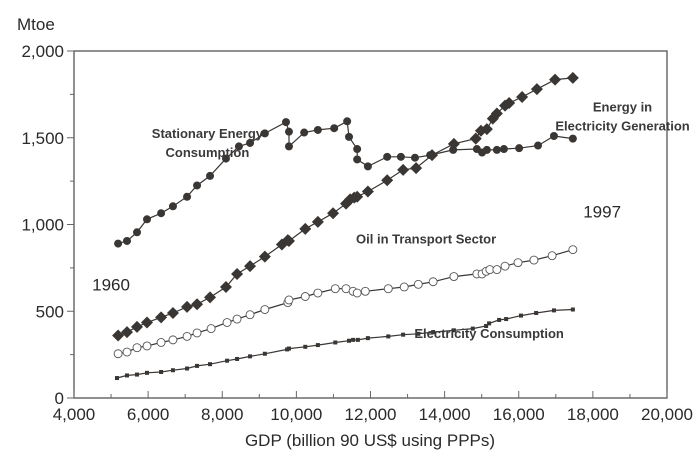 This screenshot has width=696, height=465. I want to click on x-tick-label: 14,000, so click(445, 414).